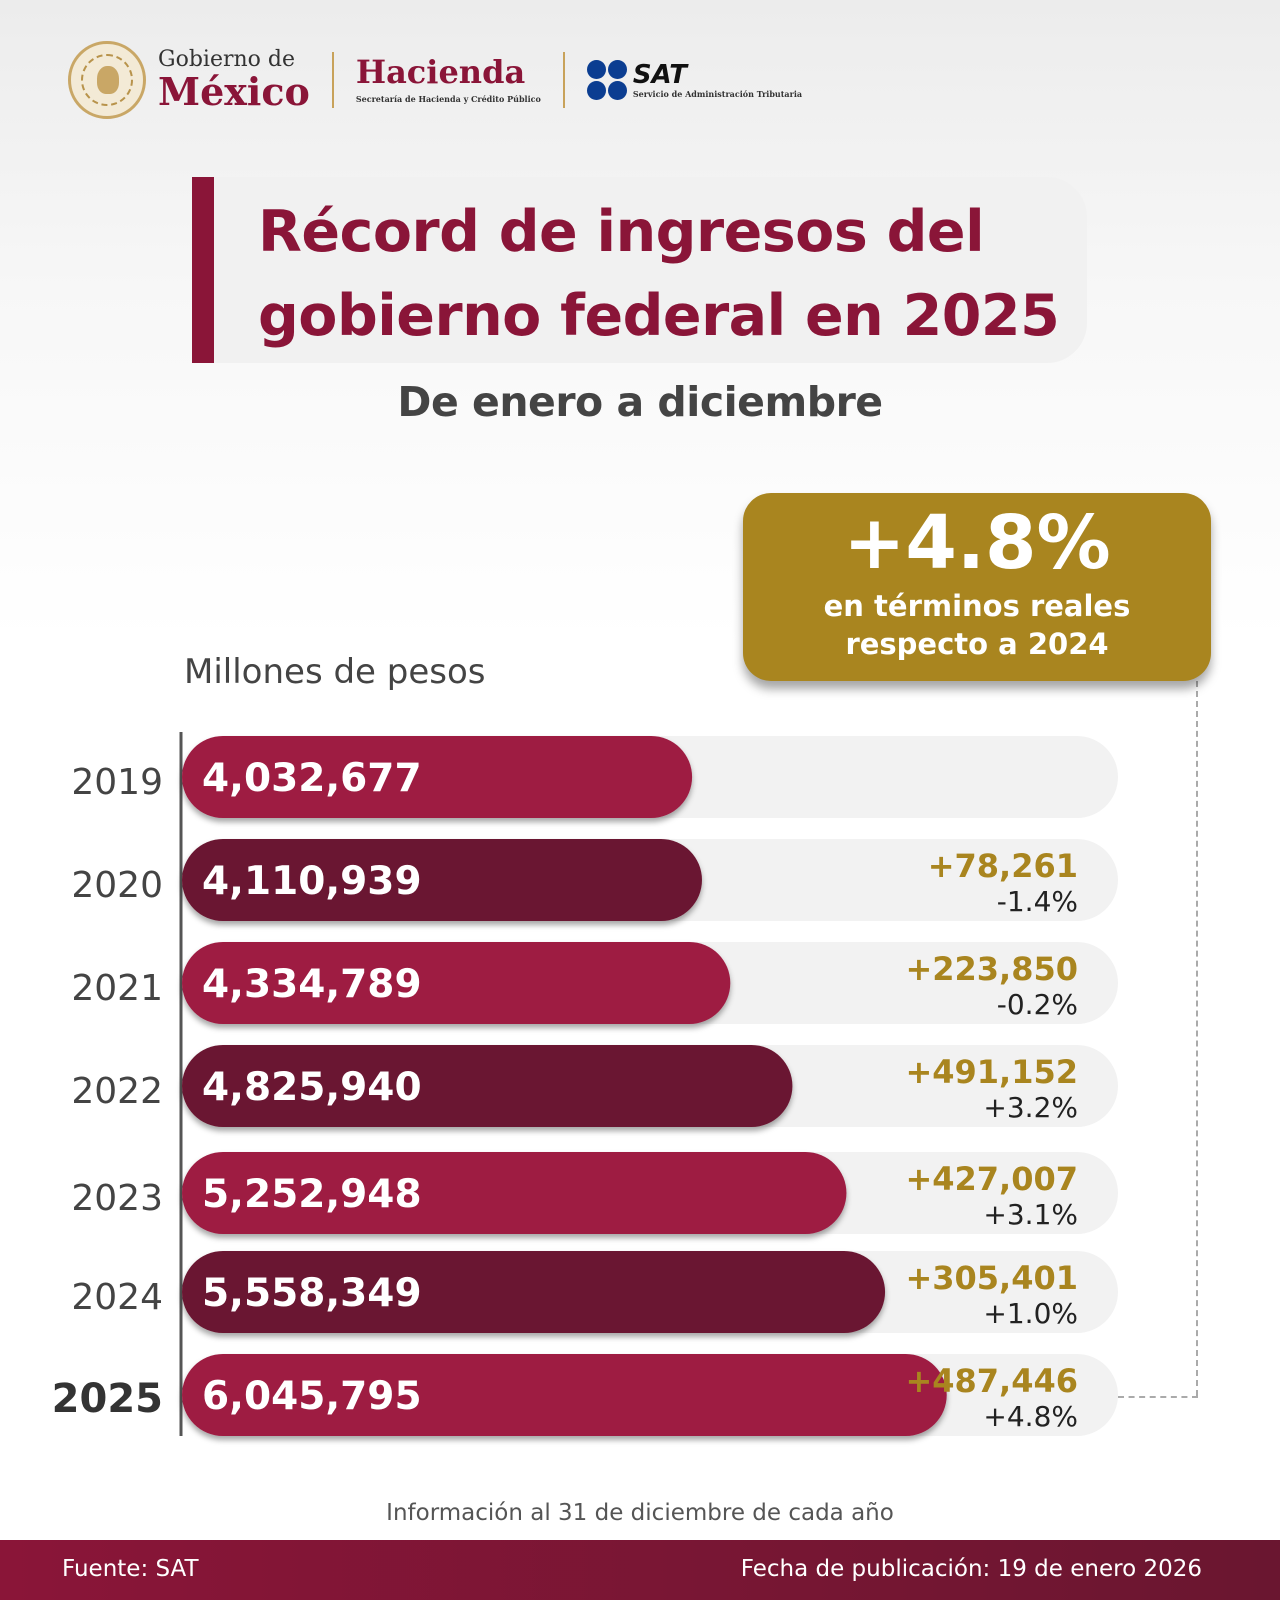  I want to click on bar-value-label: 4,825,940, so click(312, 1087).